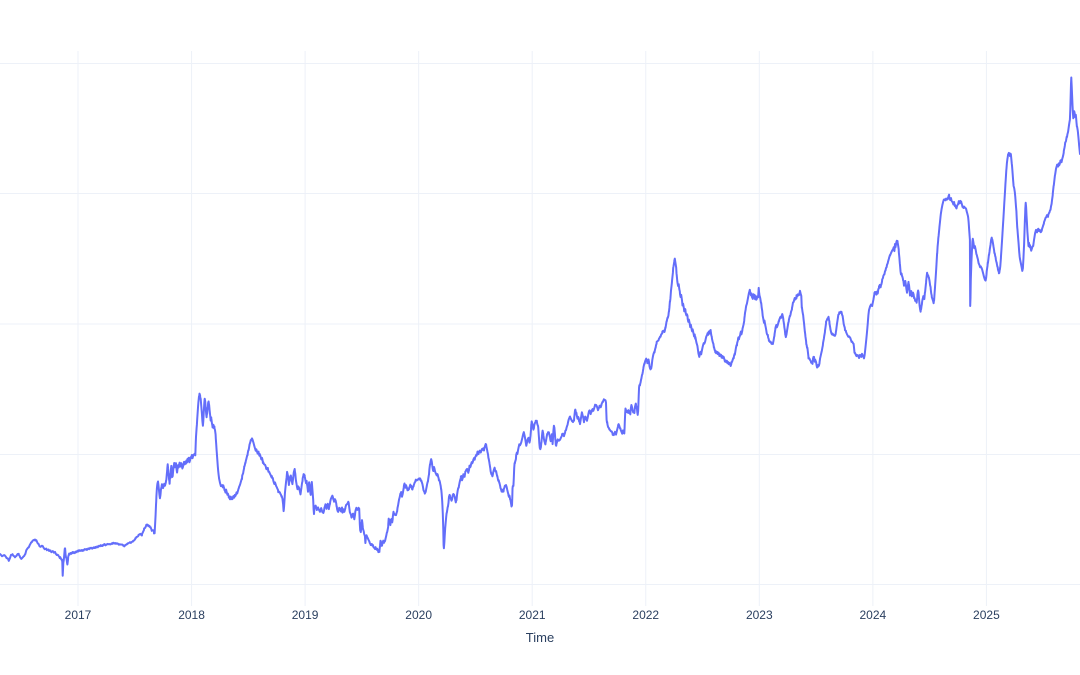 Image resolution: width=1080 pixels, height=675 pixels. Describe the element at coordinates (305, 615) in the screenshot. I see `svg-text: 2019` at that location.